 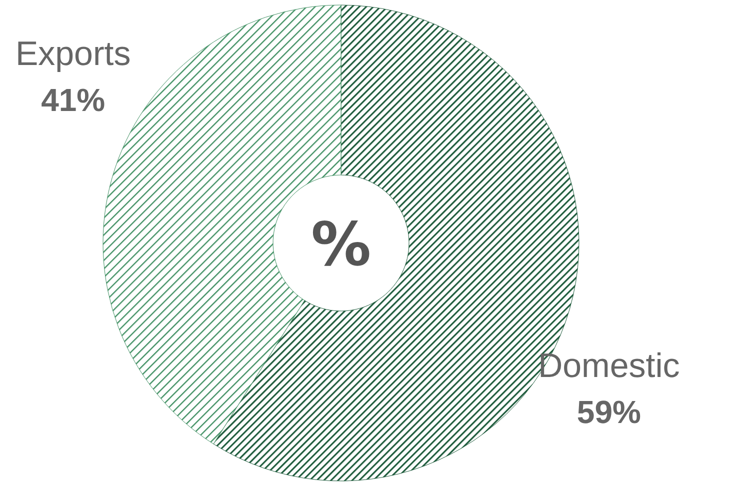 What do you see at coordinates (609, 365) in the screenshot?
I see `slice-label: Domestic` at bounding box center [609, 365].